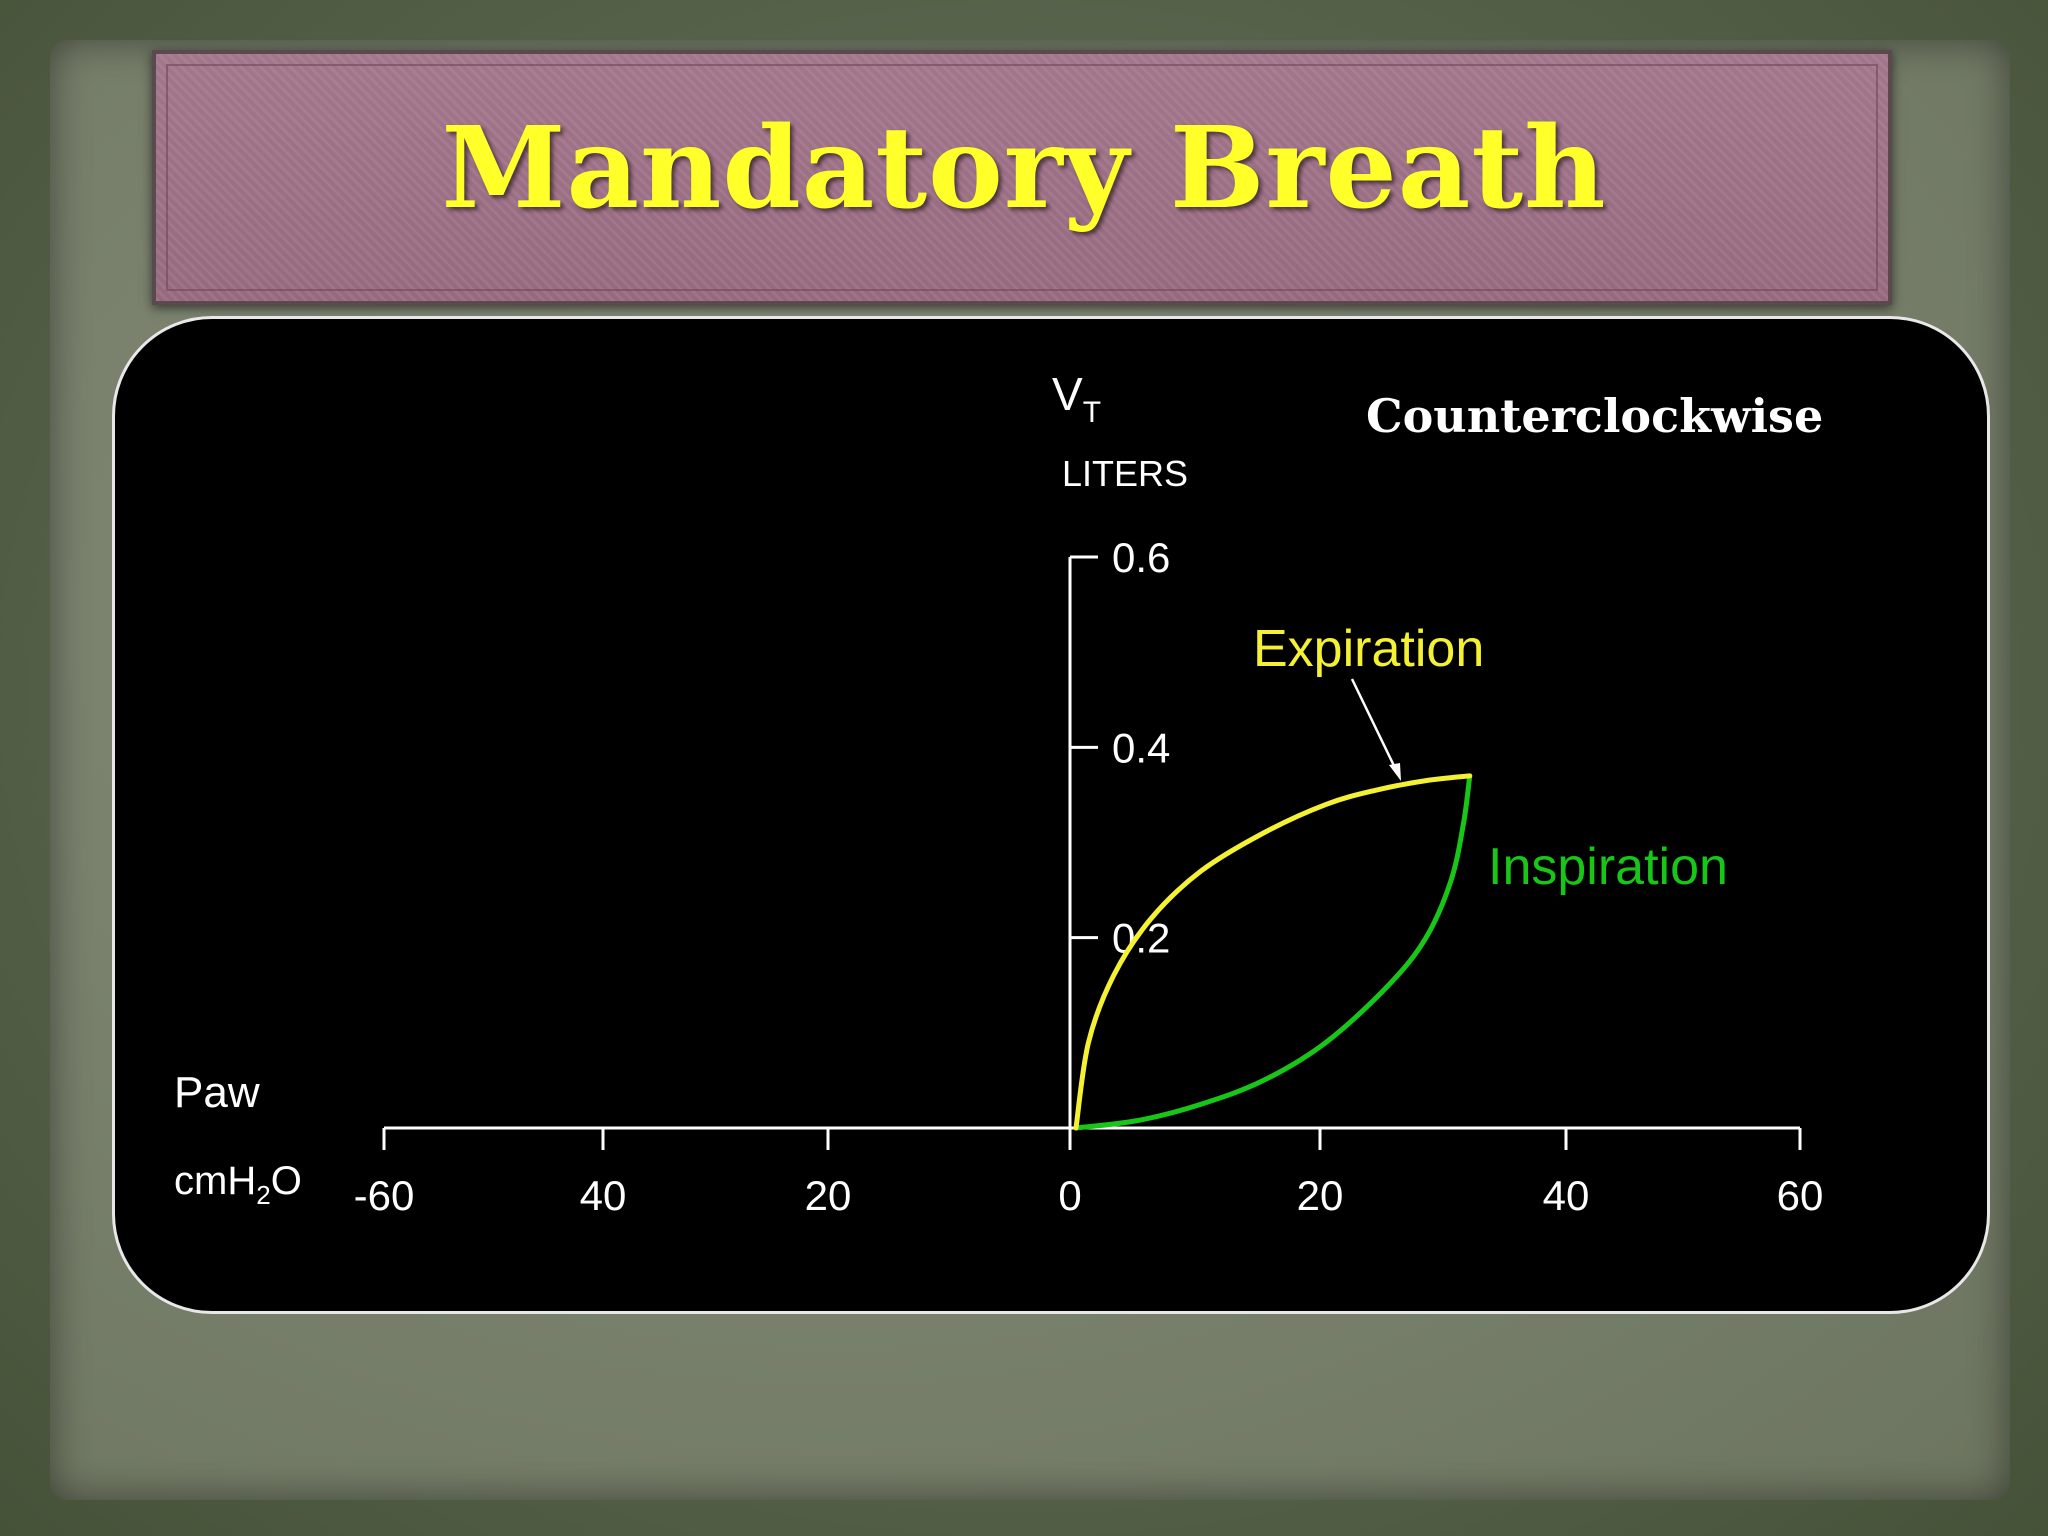 The width and height of the screenshot is (2048, 1536). Describe the element at coordinates (1141, 747) in the screenshot. I see `y-tick-label: 0.4` at that location.